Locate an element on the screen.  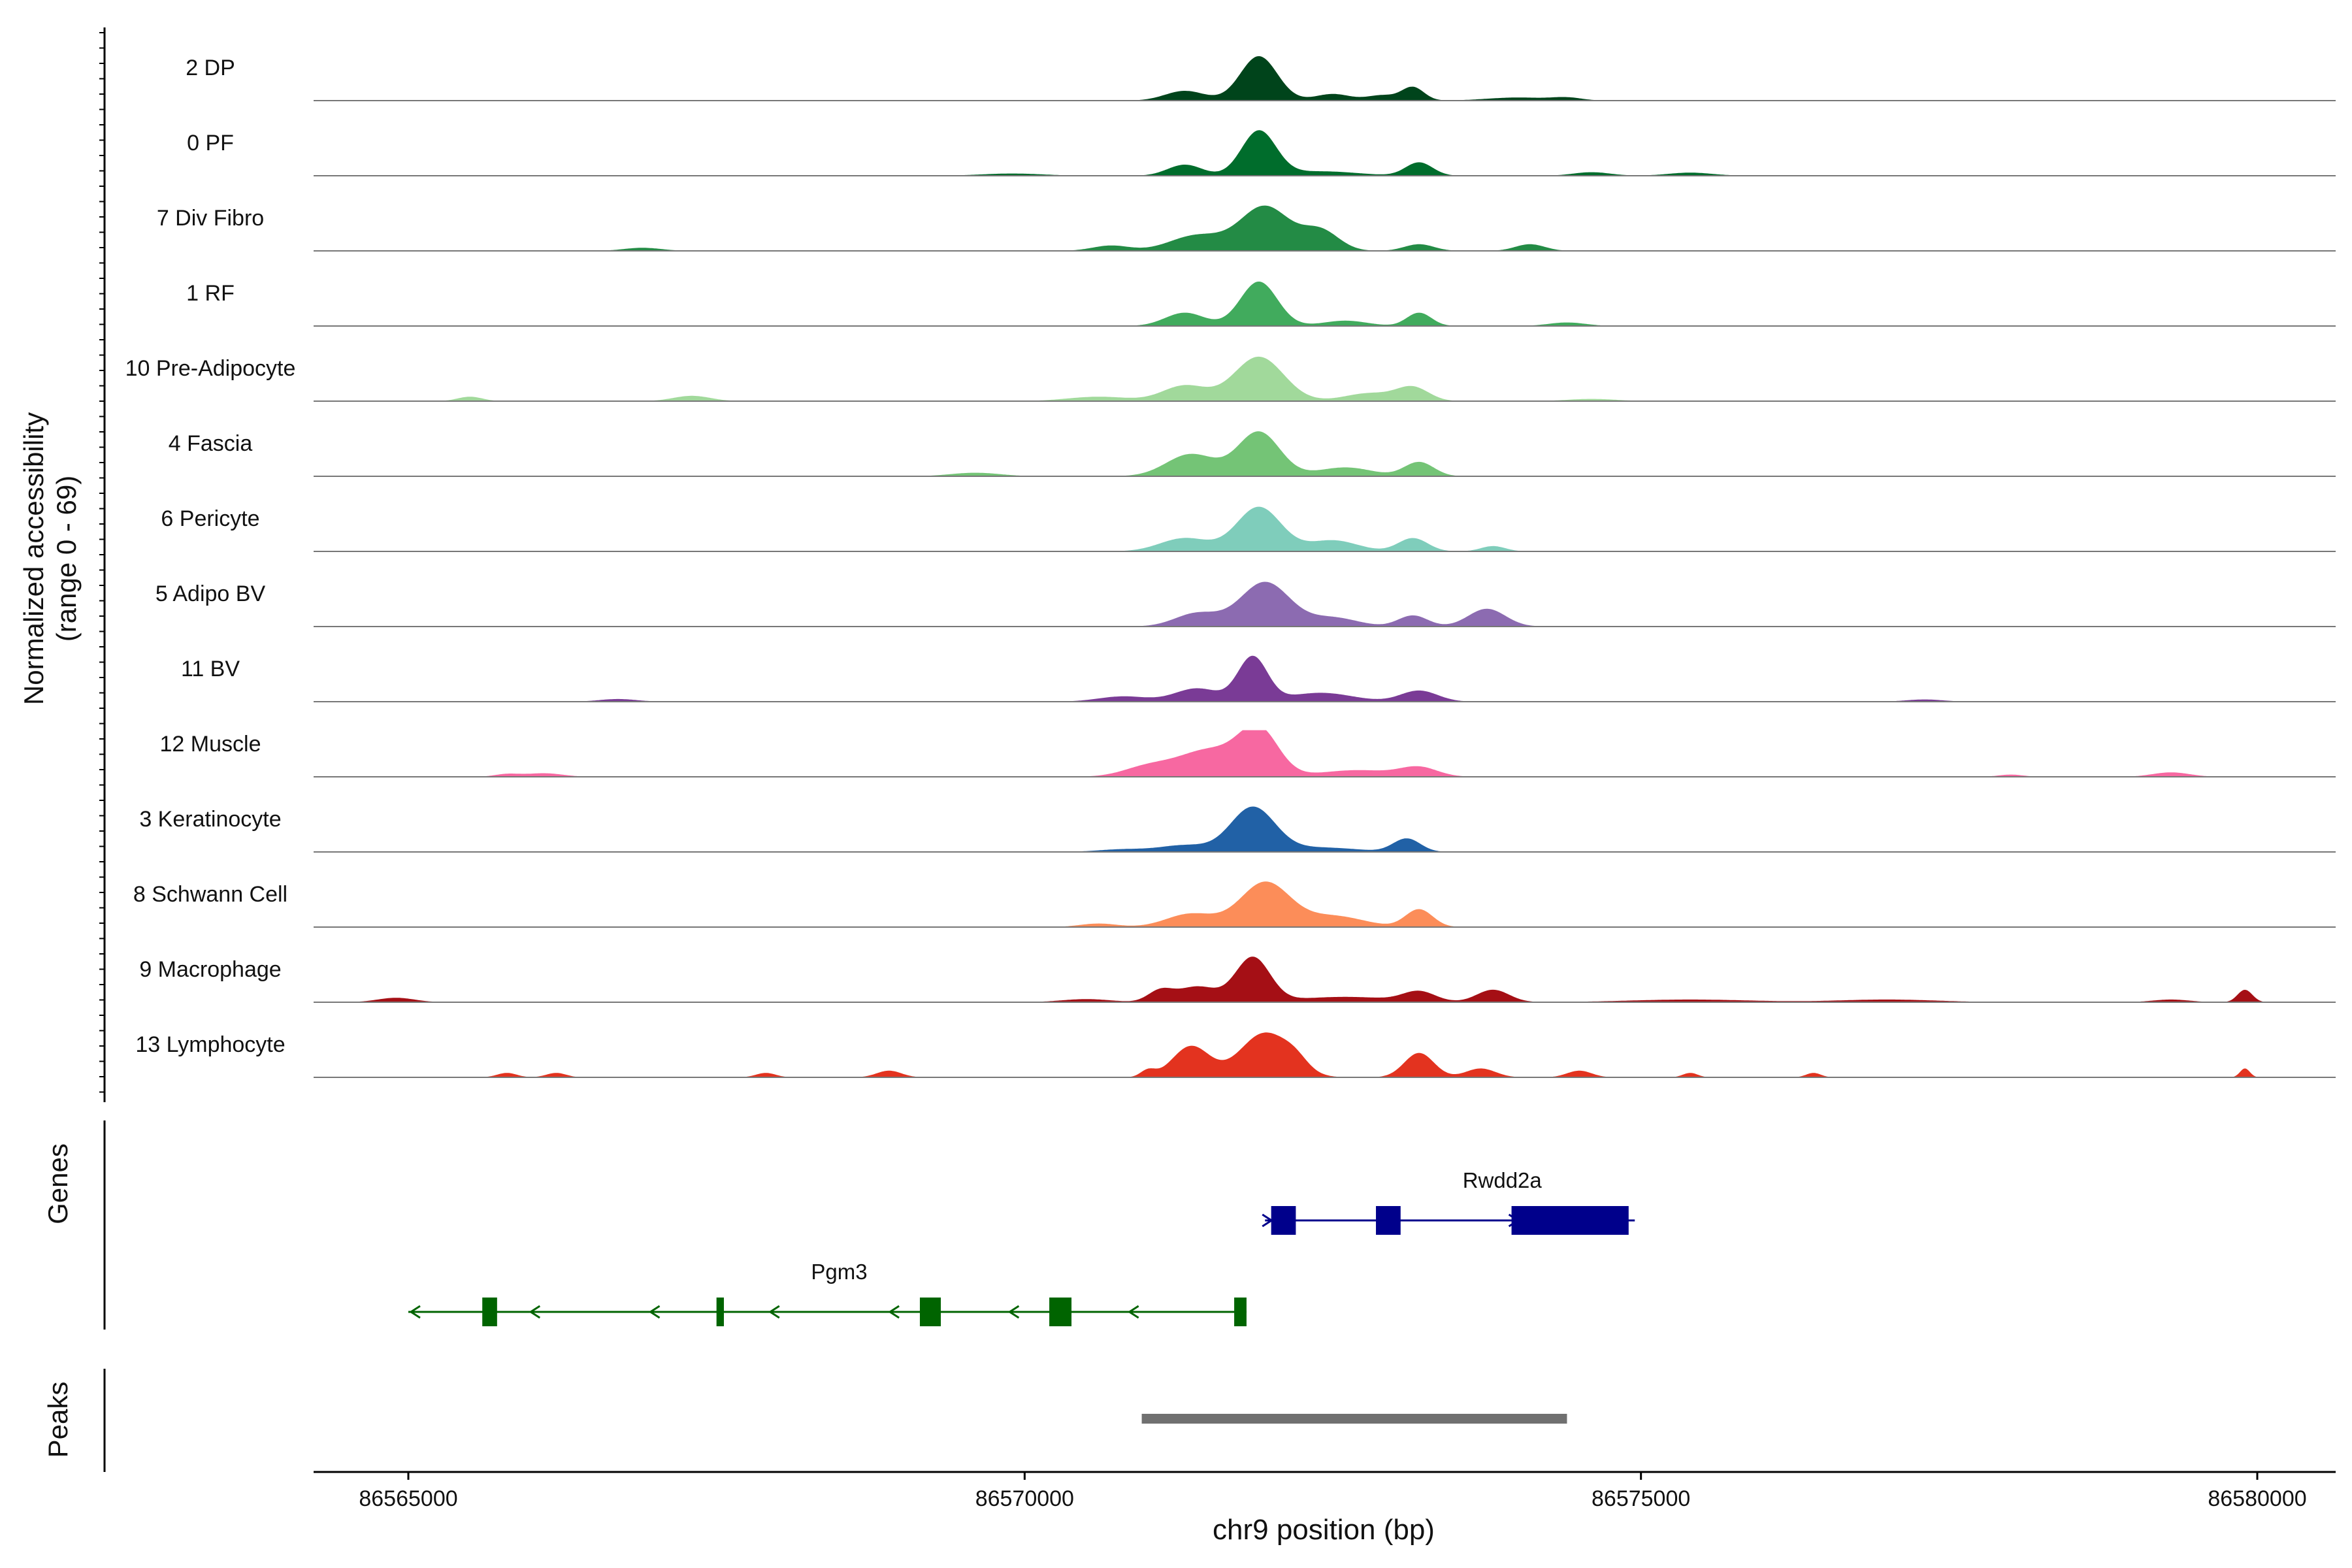
x-tick-label: 86570000 is located at coordinates (1024, 1498).